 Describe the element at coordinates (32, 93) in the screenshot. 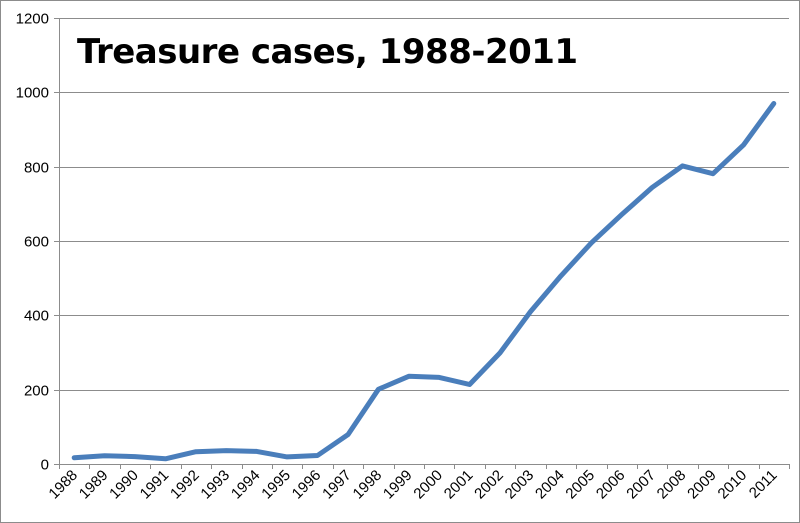

I see `y-tick-label: 1000` at that location.